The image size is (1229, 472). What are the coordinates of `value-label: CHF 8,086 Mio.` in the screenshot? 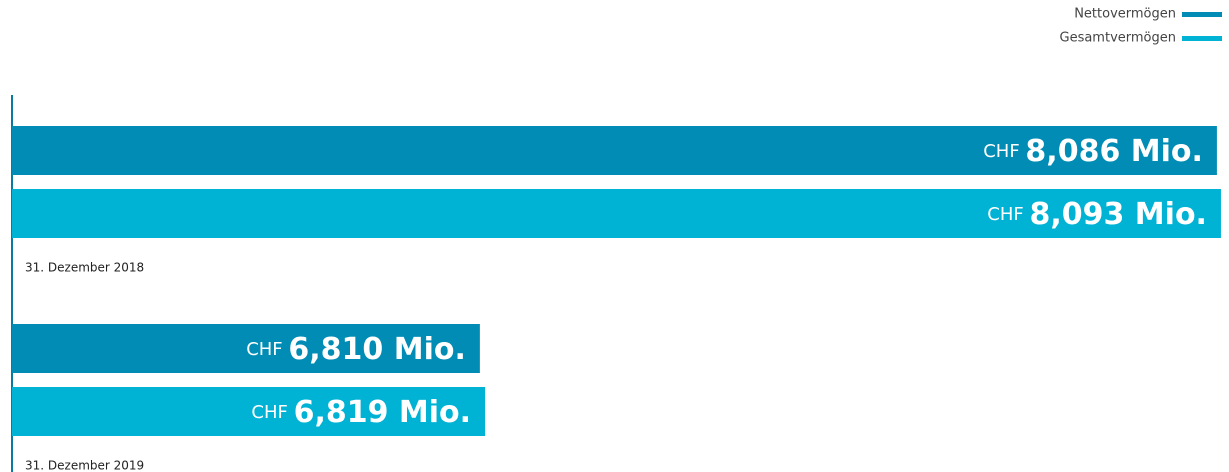 It's located at (1093, 151).